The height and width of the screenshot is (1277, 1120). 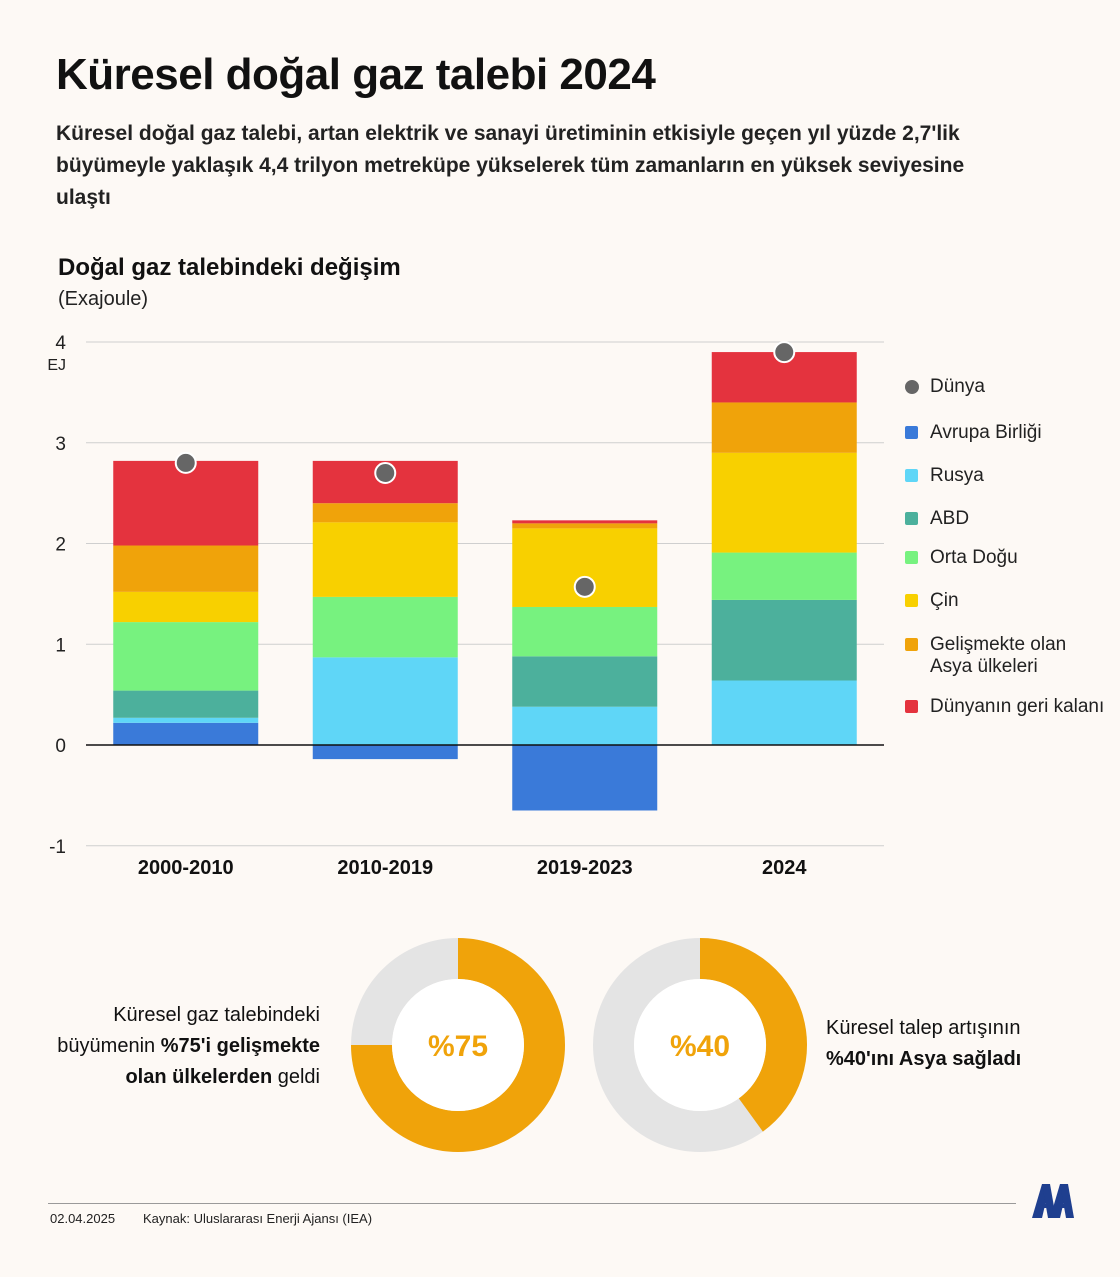 What do you see at coordinates (911, 557) in the screenshot?
I see `legend-swatch-middle_east` at bounding box center [911, 557].